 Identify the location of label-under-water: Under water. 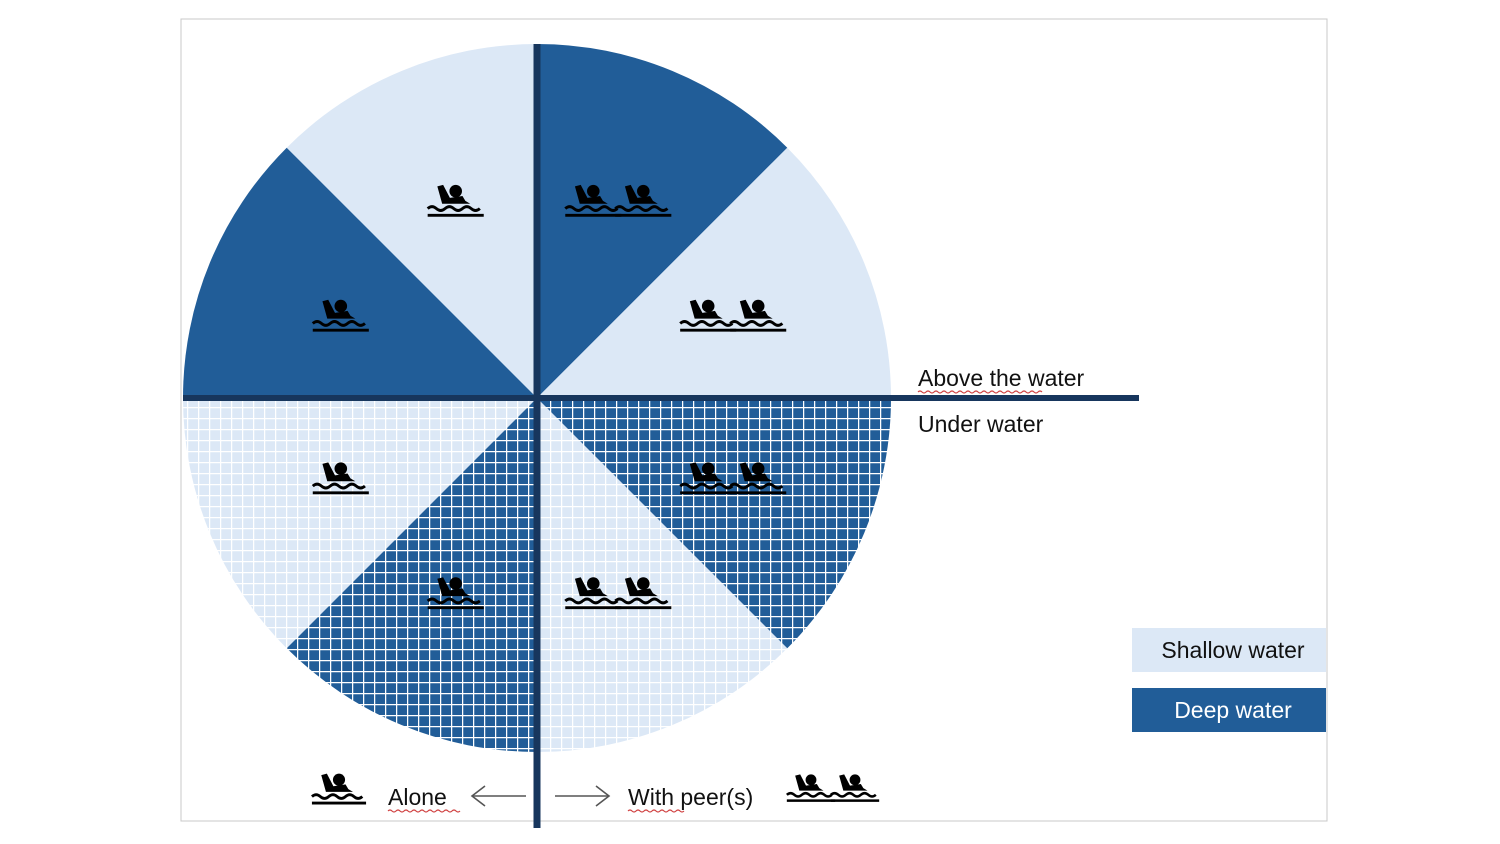
(981, 424).